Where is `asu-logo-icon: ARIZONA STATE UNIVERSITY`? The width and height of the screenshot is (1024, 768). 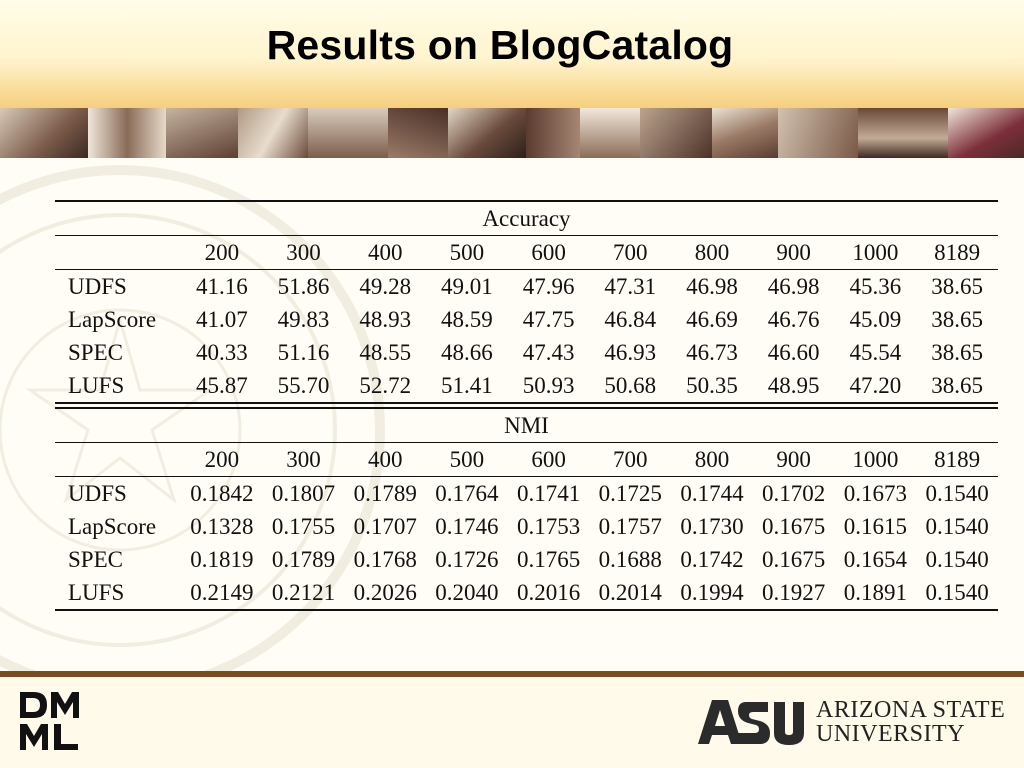
asu-logo-icon: ARIZONA STATE UNIVERSITY is located at coordinates (851, 722).